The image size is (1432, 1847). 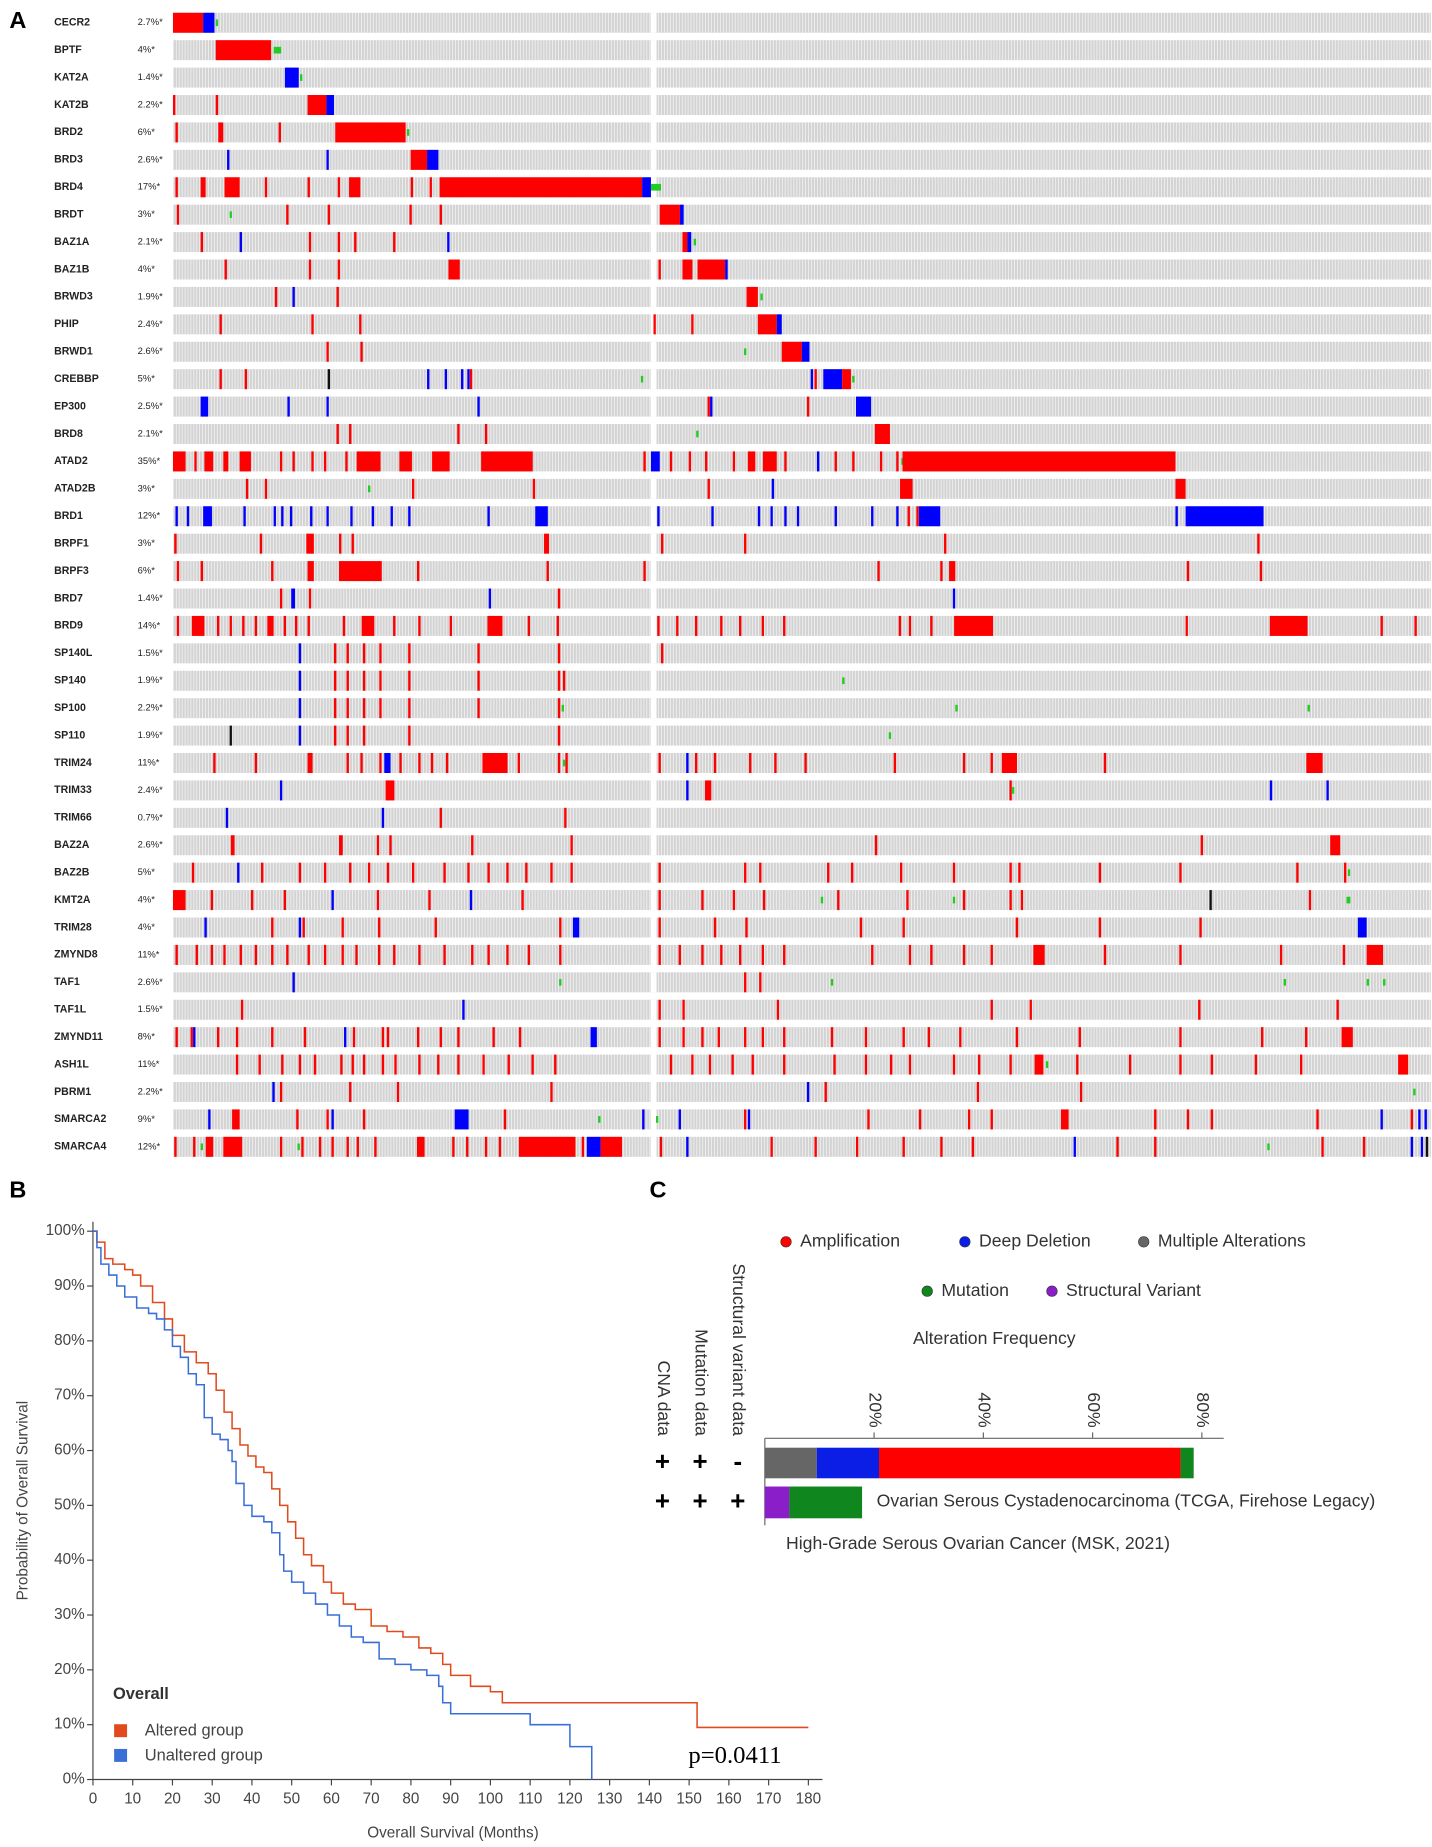 I want to click on gene-label: EP300, so click(x=70, y=406).